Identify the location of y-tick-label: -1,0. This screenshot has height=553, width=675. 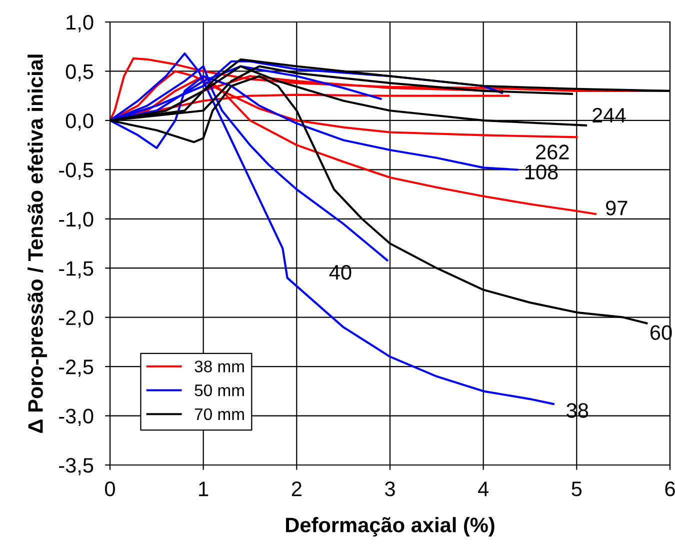
(76, 221).